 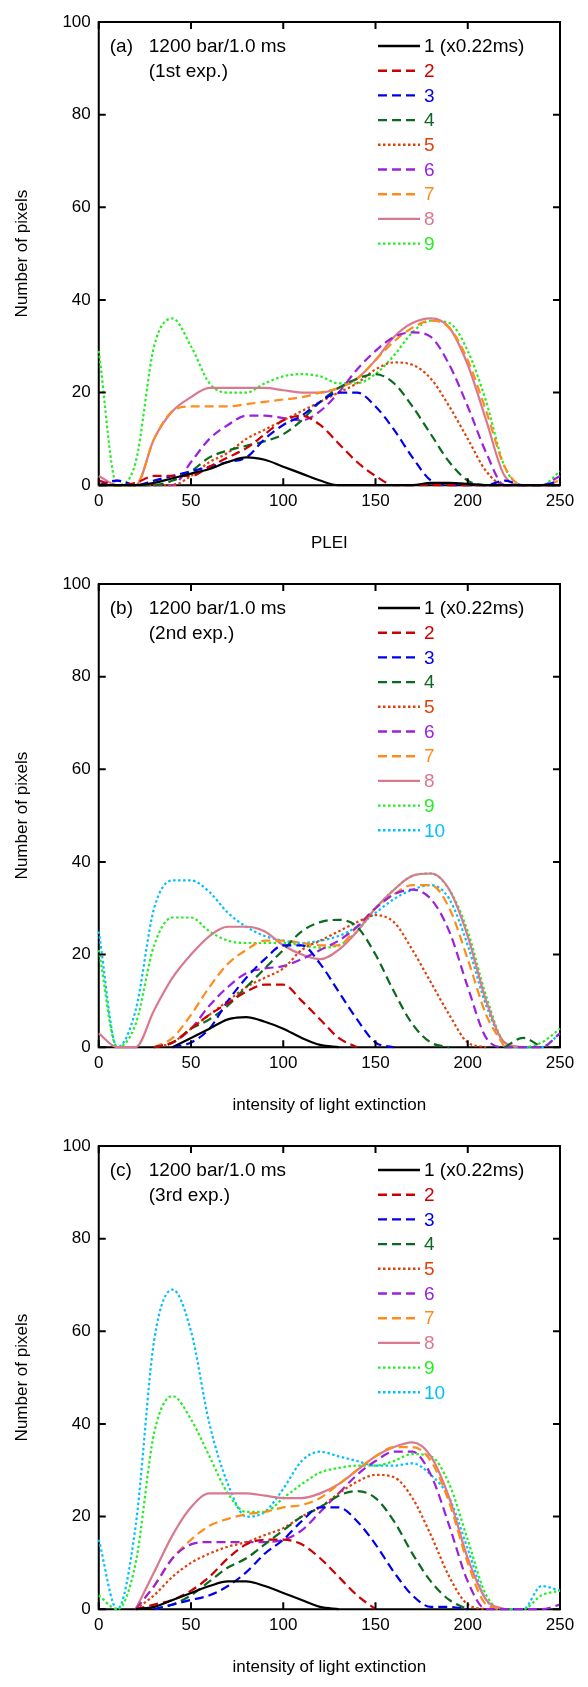 I want to click on annotation: (c), so click(x=120, y=1170).